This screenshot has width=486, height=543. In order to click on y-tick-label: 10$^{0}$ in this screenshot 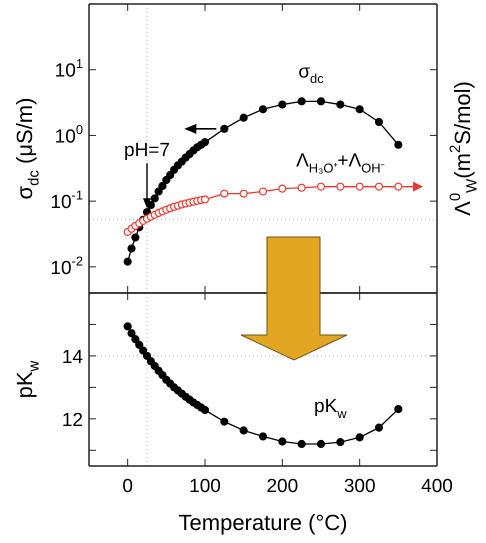, I will do `click(68, 135)`.